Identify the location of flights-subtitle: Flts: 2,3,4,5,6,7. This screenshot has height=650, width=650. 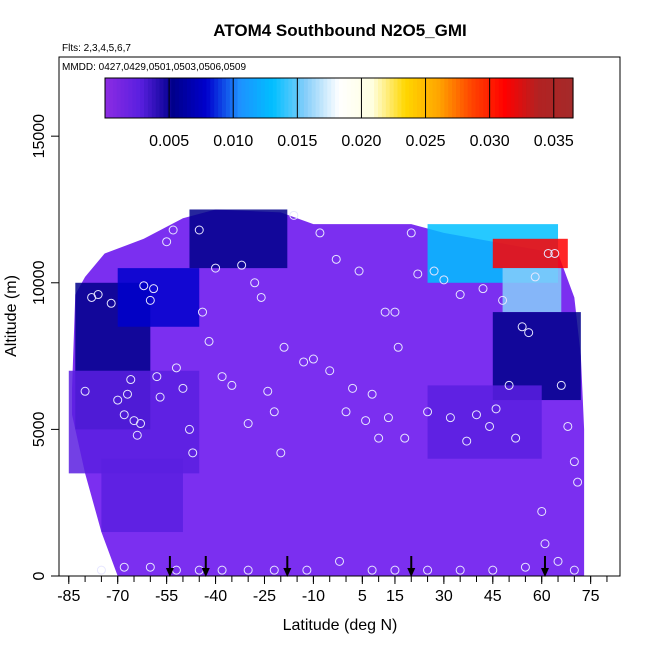
(96, 48).